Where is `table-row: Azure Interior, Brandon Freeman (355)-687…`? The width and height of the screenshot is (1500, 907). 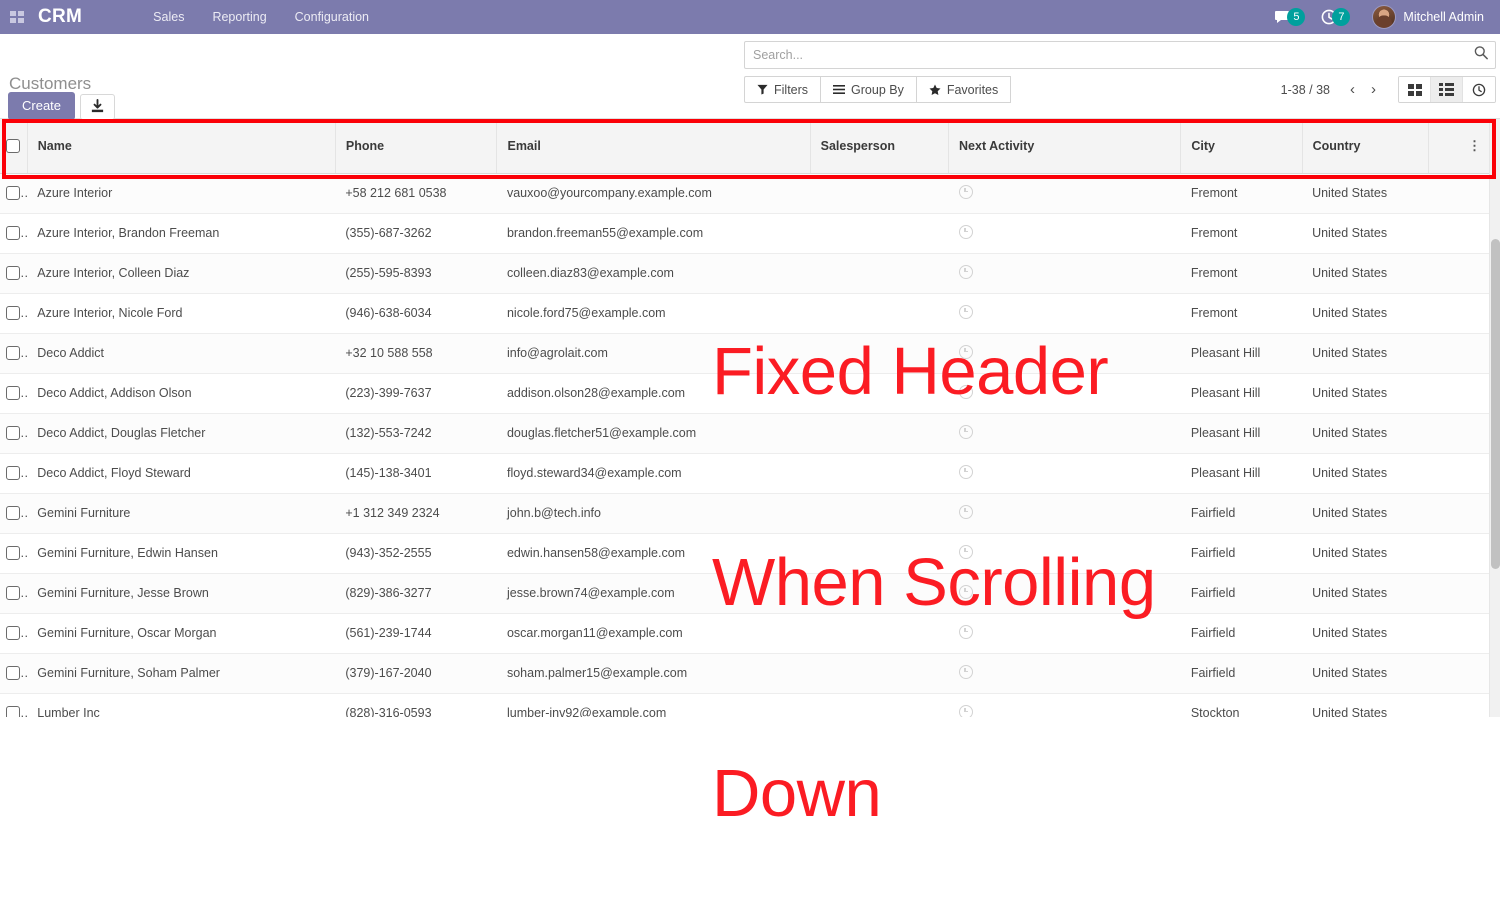
table-row: Azure Interior, Brandon Freeman (355)-687… is located at coordinates (744, 233).